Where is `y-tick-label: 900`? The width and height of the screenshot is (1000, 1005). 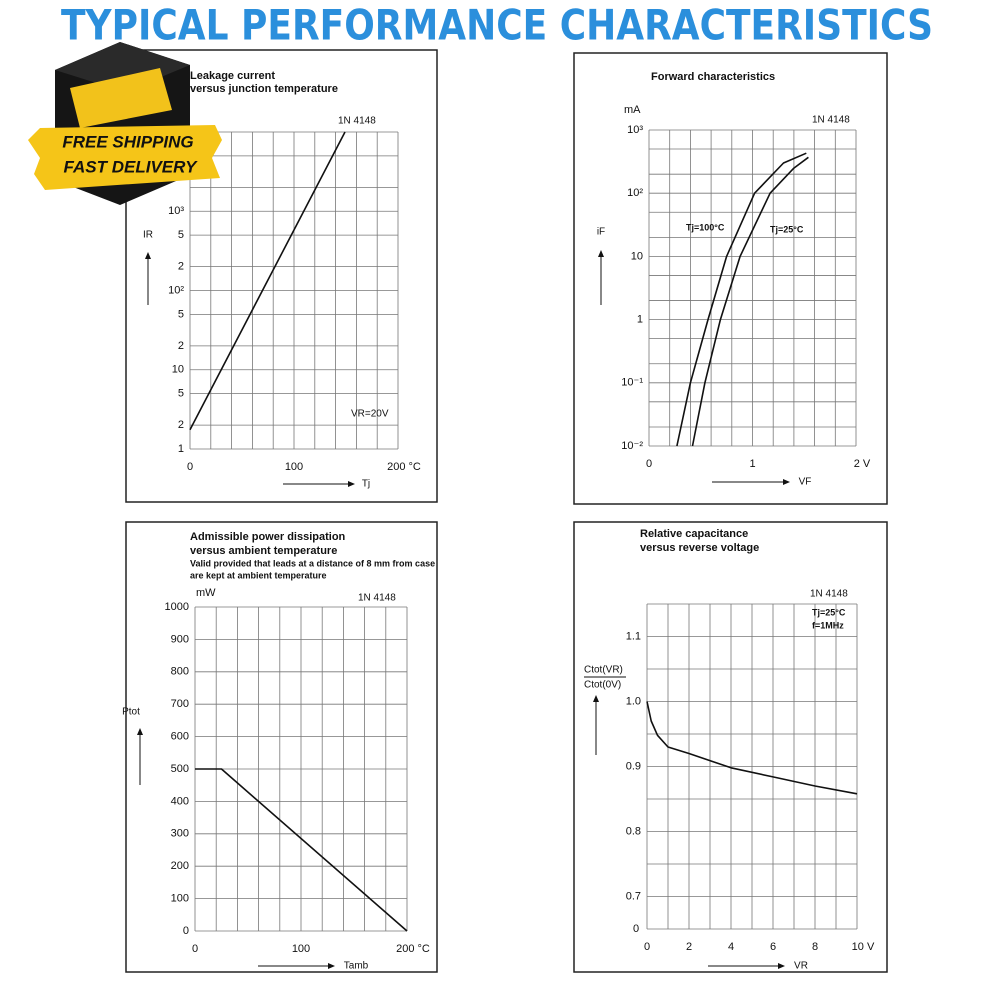 y-tick-label: 900 is located at coordinates (180, 639).